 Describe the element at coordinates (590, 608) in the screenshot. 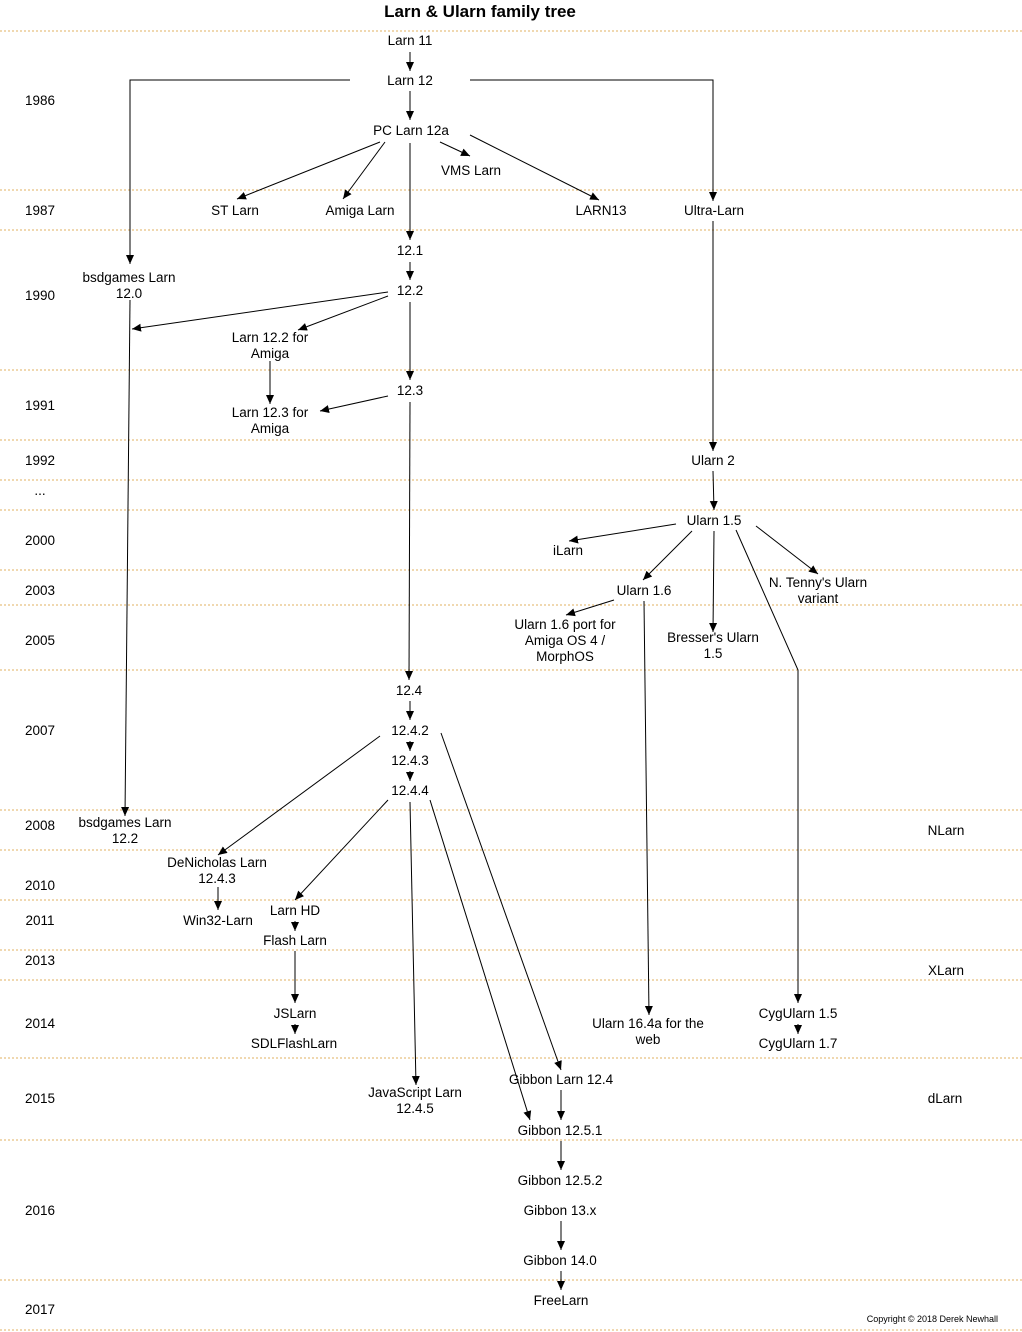

I see `edge-ularn16-to-amigaos4` at that location.